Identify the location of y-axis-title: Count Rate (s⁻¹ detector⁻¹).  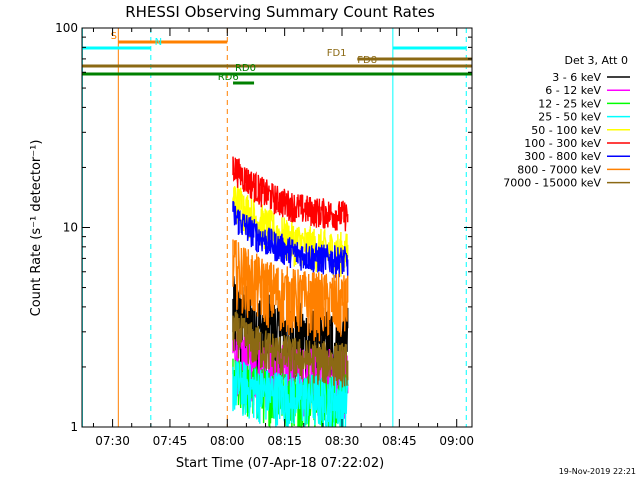
(36, 228).